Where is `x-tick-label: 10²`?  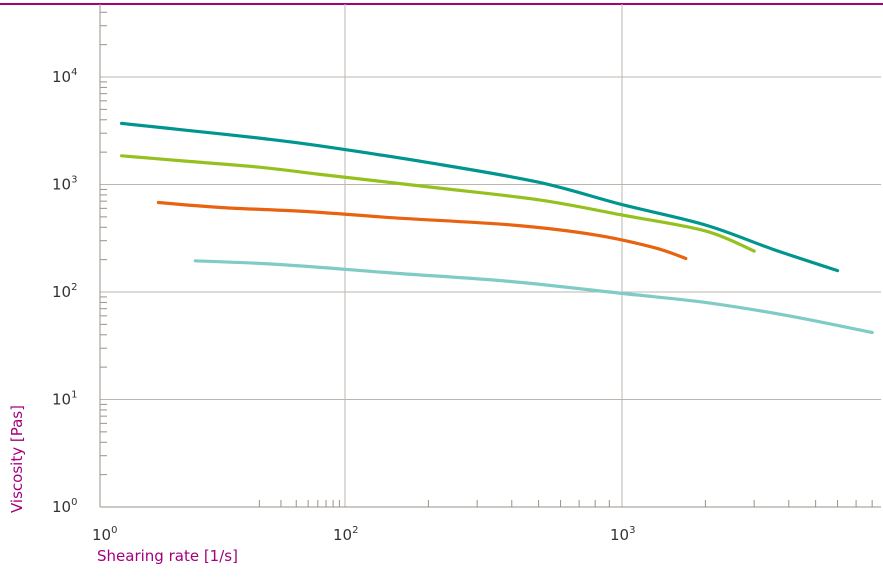
x-tick-label: 10² is located at coordinates (345, 534).